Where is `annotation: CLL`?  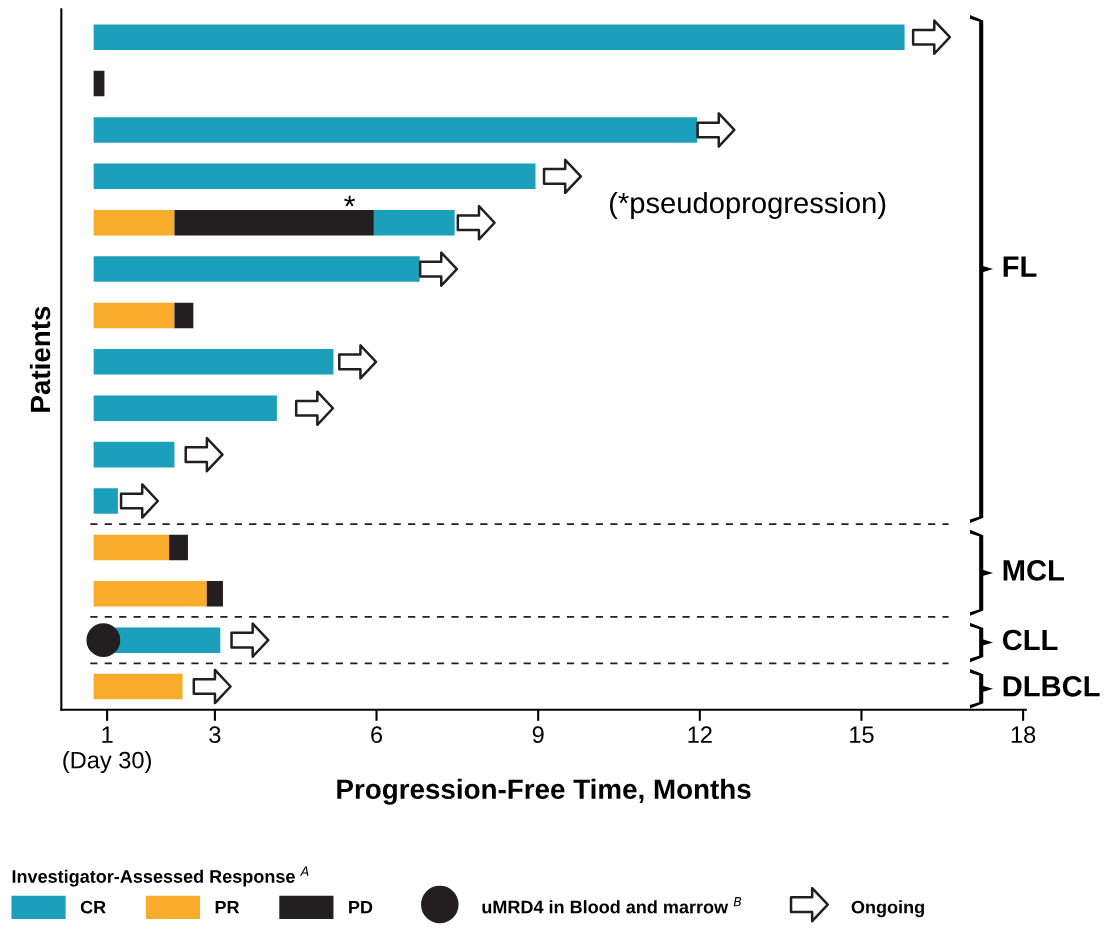 annotation: CLL is located at coordinates (1030, 640).